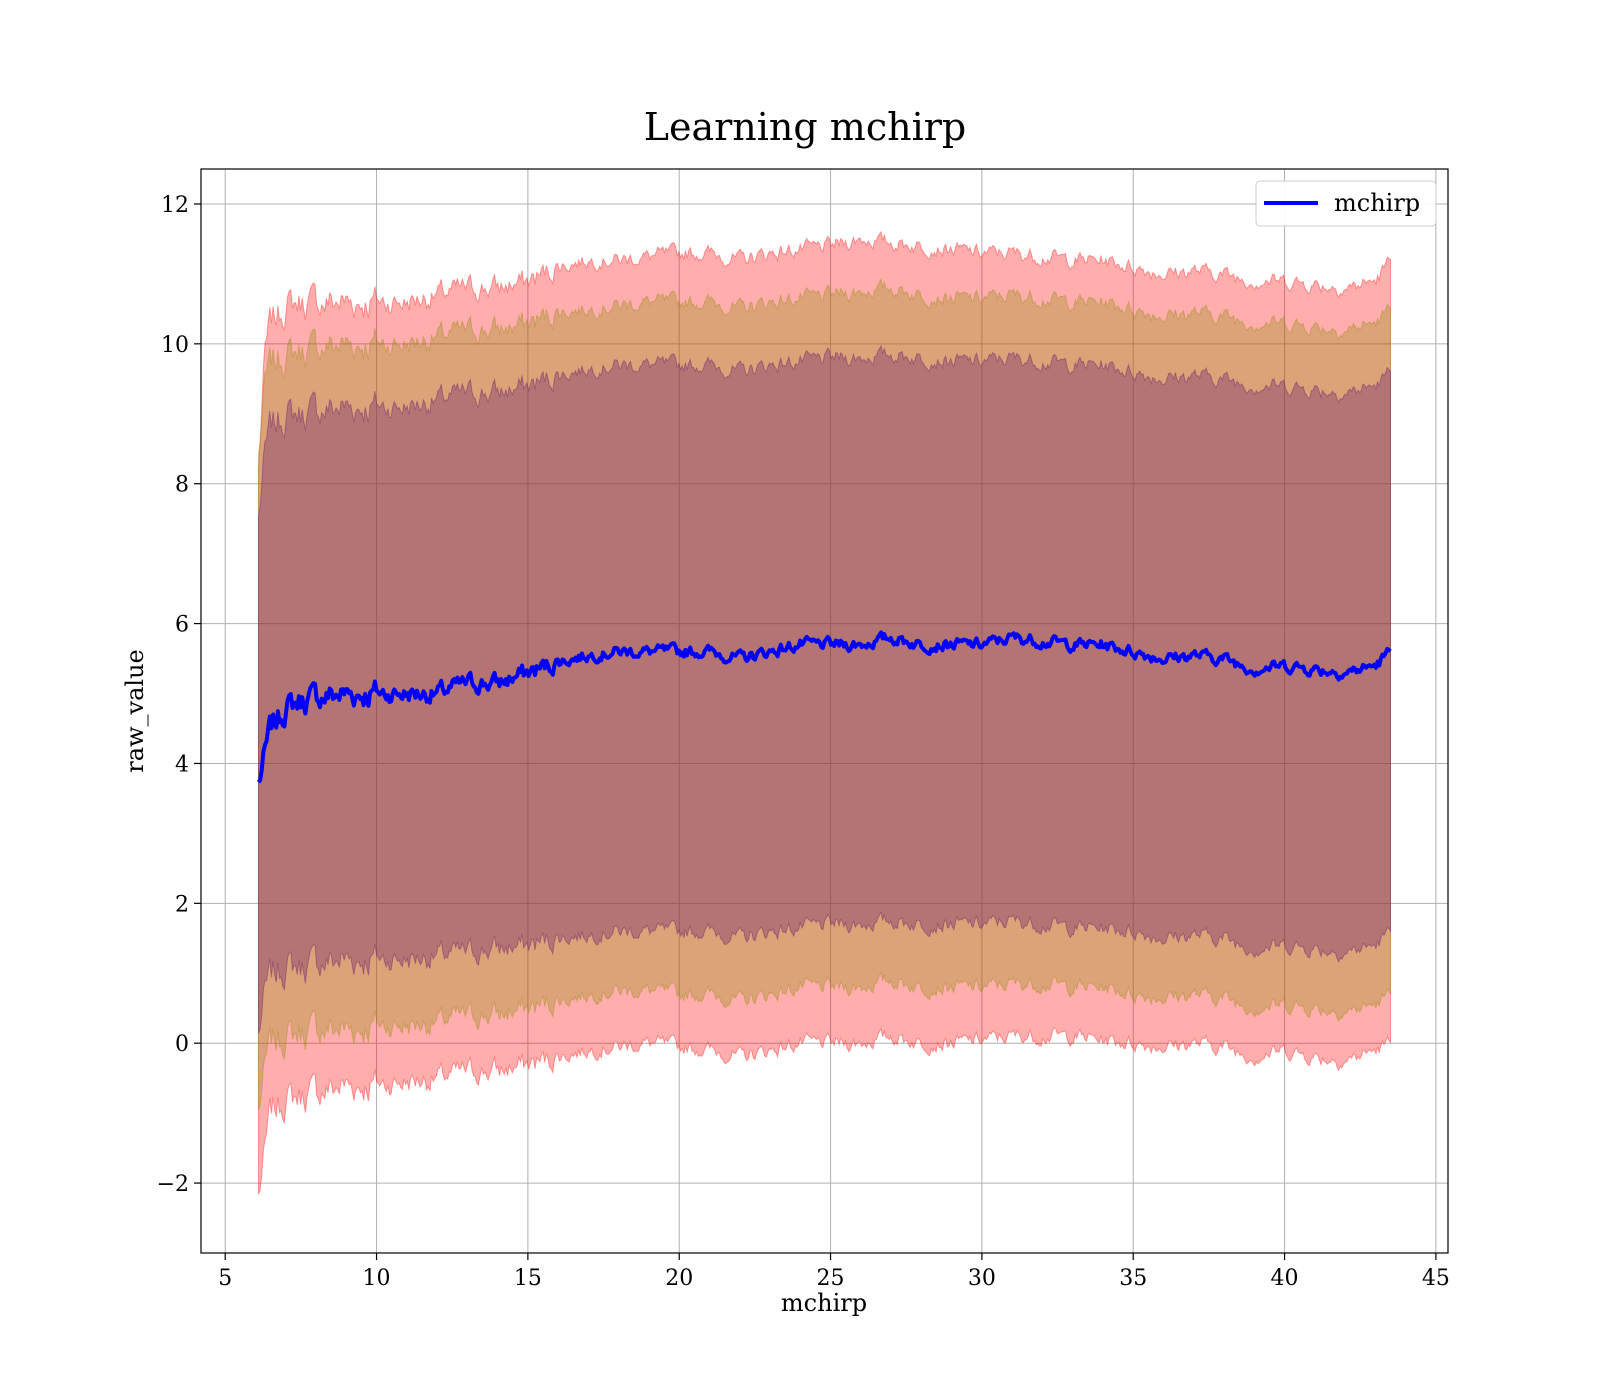  Describe the element at coordinates (982, 1278) in the screenshot. I see `x-tick-label-5: 30` at that location.